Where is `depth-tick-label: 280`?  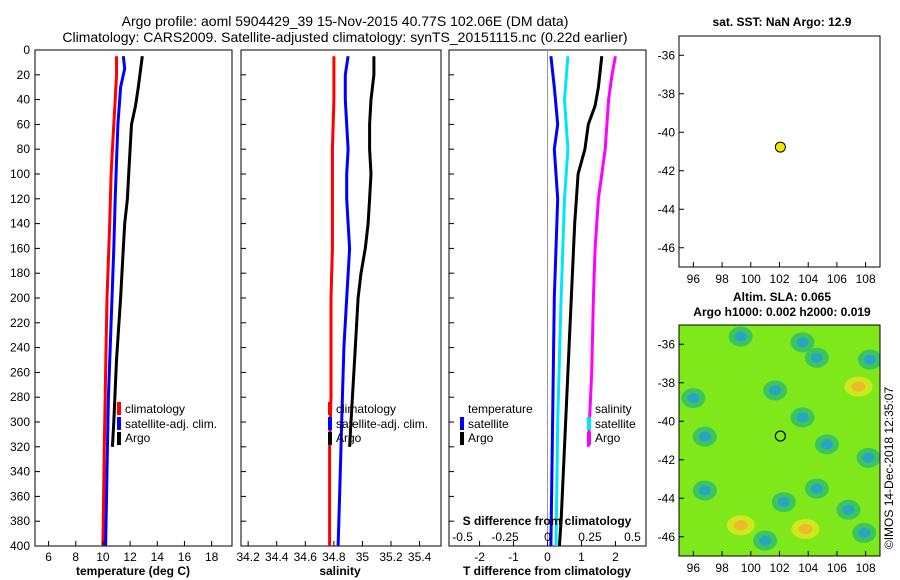 depth-tick-label: 280 is located at coordinates (20, 397).